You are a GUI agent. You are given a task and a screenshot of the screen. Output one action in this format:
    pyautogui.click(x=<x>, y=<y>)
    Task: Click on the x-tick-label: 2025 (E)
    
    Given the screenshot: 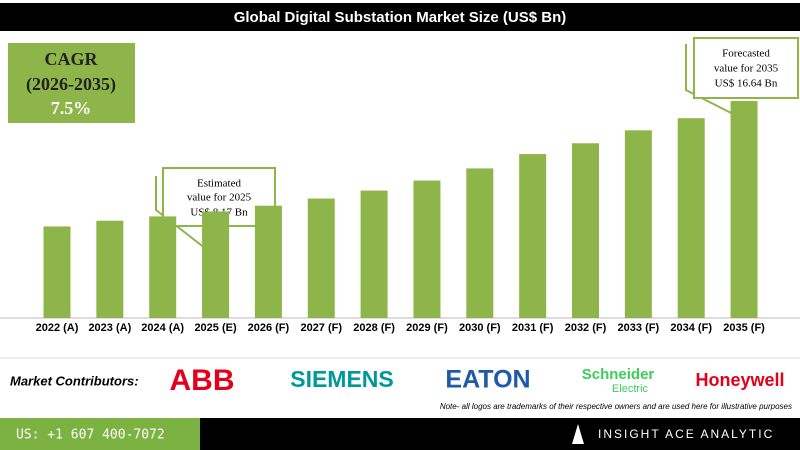 What is the action you would take?
    pyautogui.click(x=215, y=328)
    